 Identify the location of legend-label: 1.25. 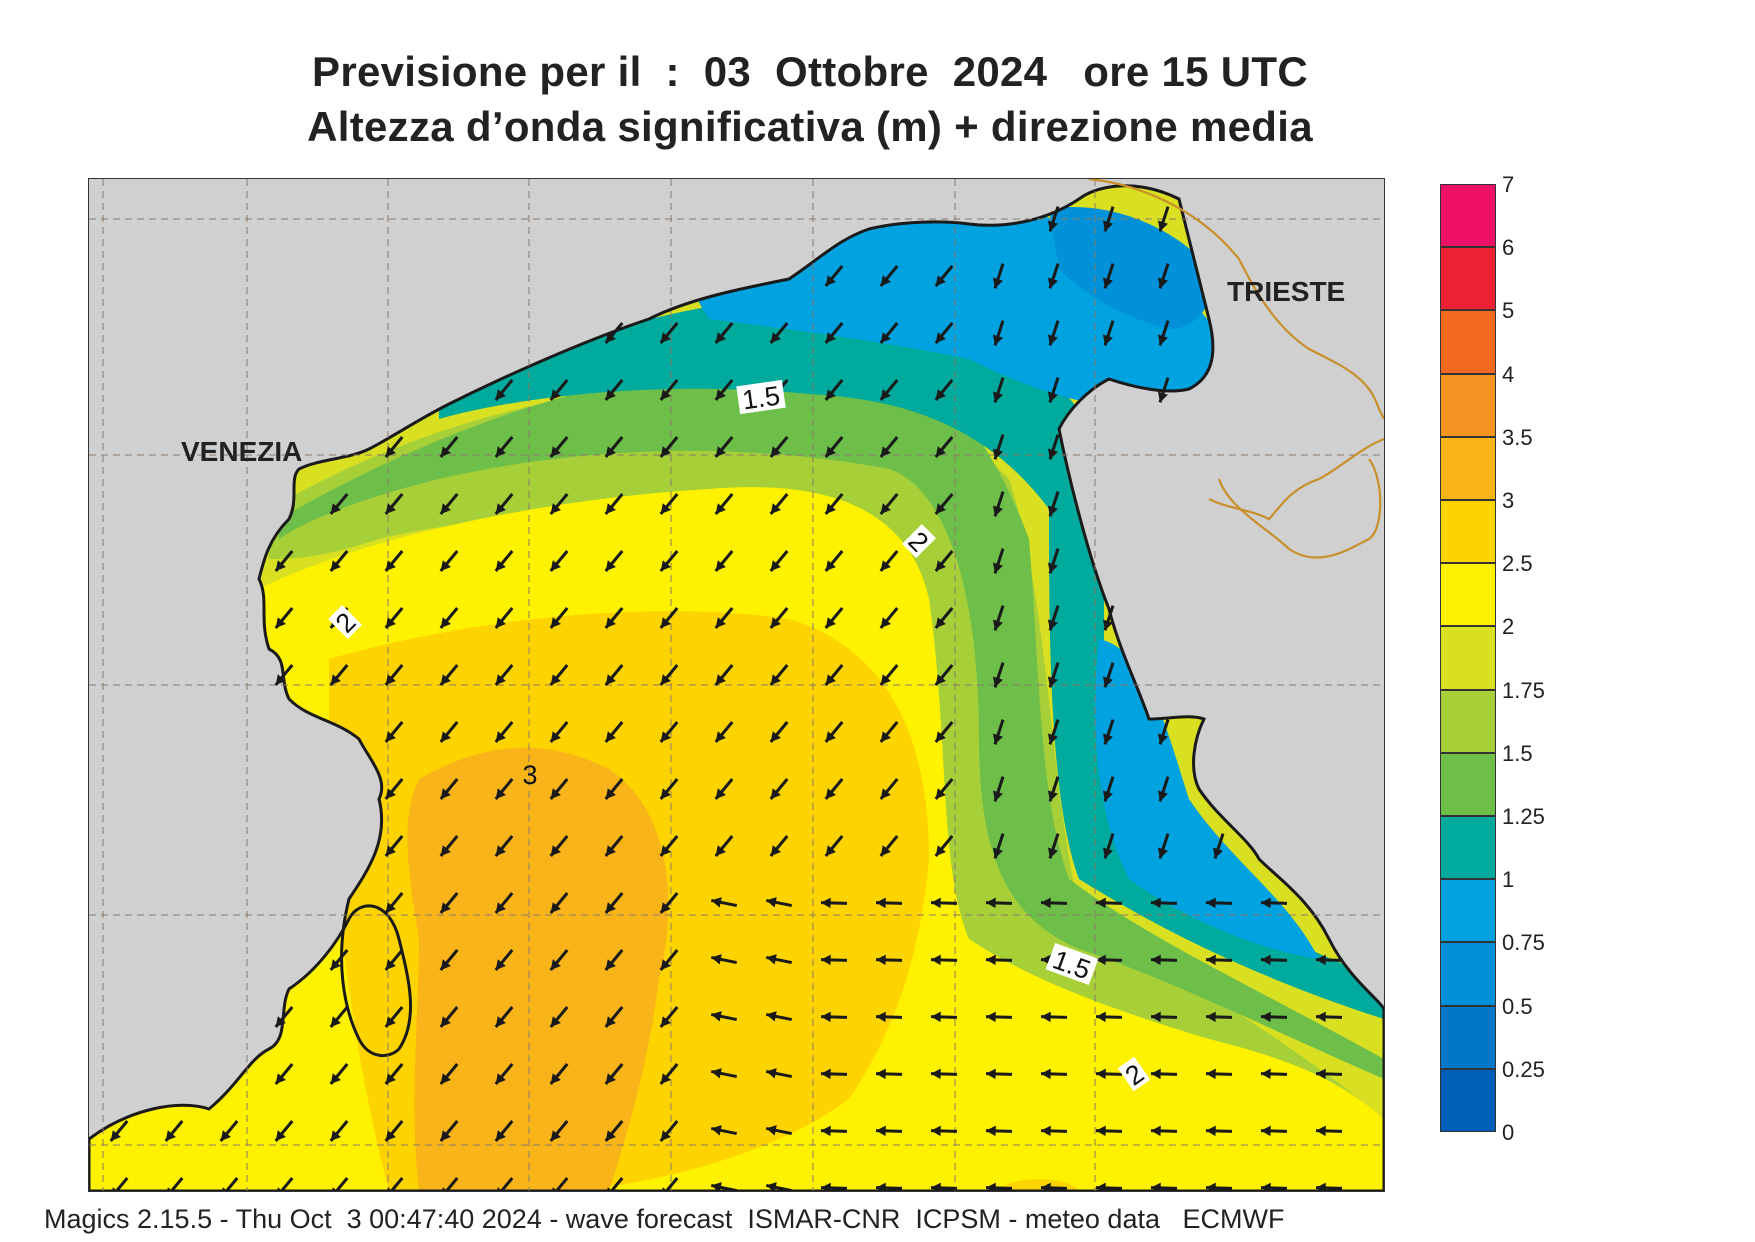
(1523, 816).